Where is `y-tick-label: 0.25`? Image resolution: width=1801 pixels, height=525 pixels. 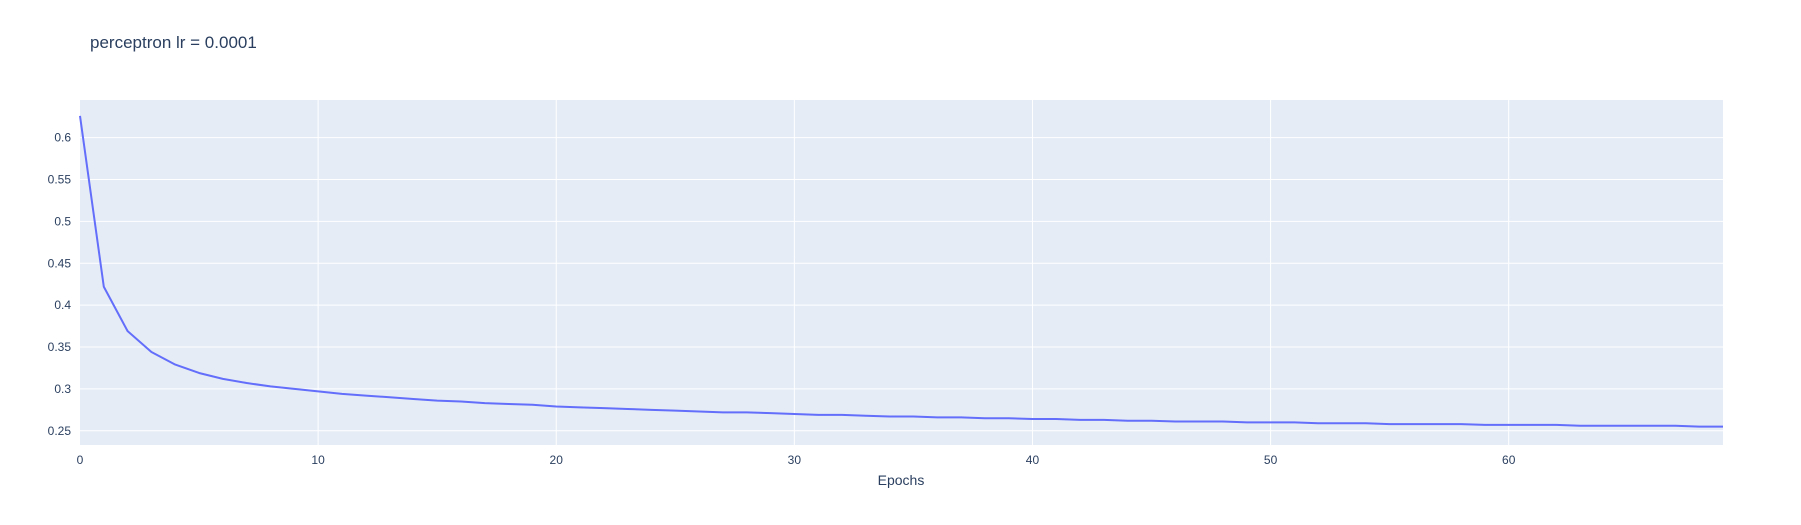 y-tick-label: 0.25 is located at coordinates (60, 431).